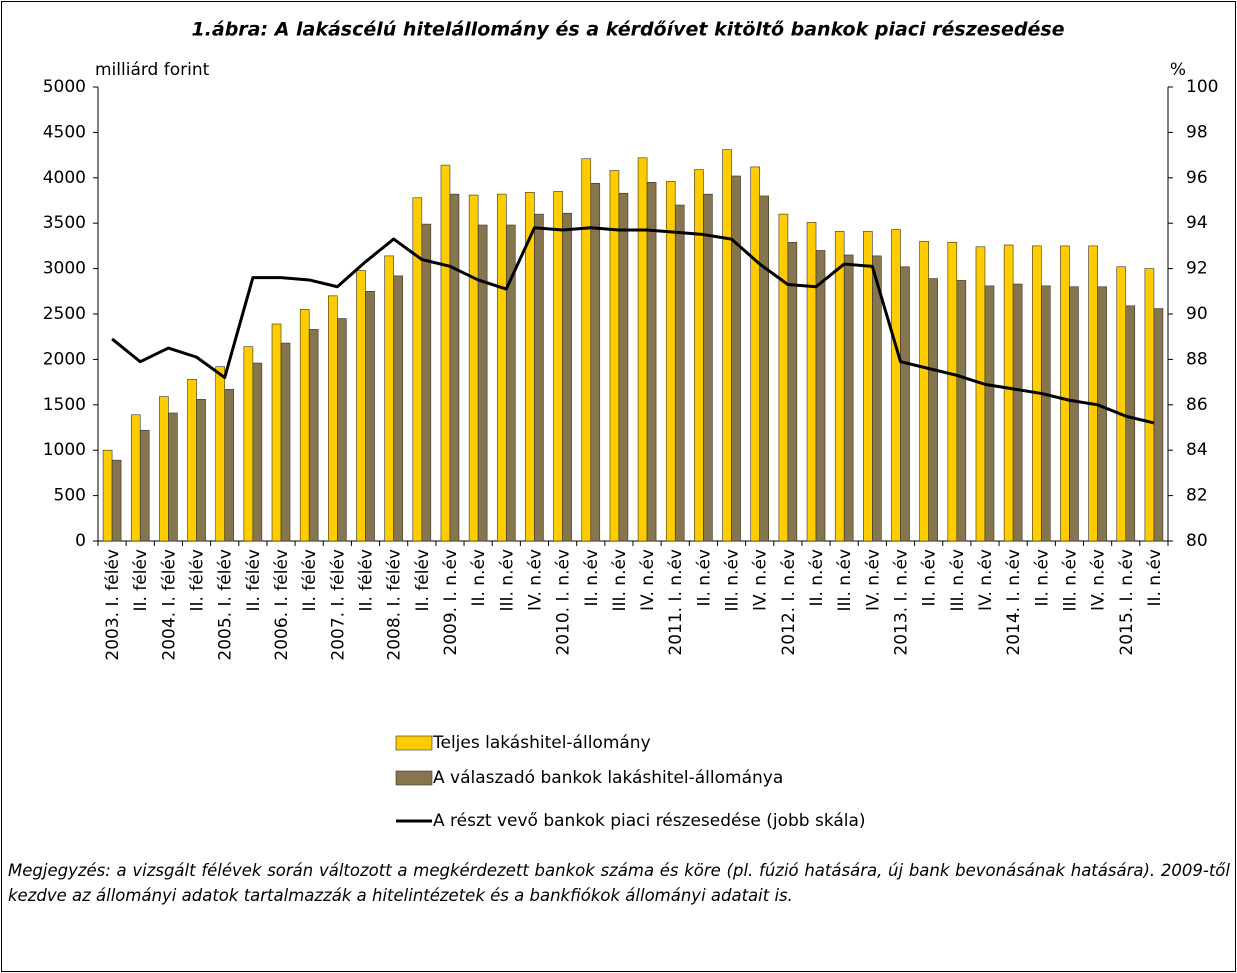  I want to click on y2-tick-label: 90, so click(1197, 314).